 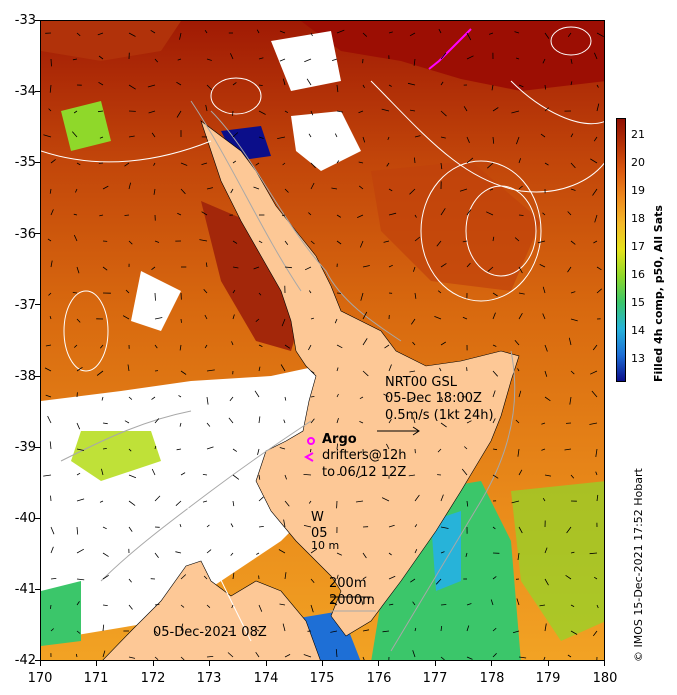 I want to click on current-scale-arrow, so click(x=398, y=431).